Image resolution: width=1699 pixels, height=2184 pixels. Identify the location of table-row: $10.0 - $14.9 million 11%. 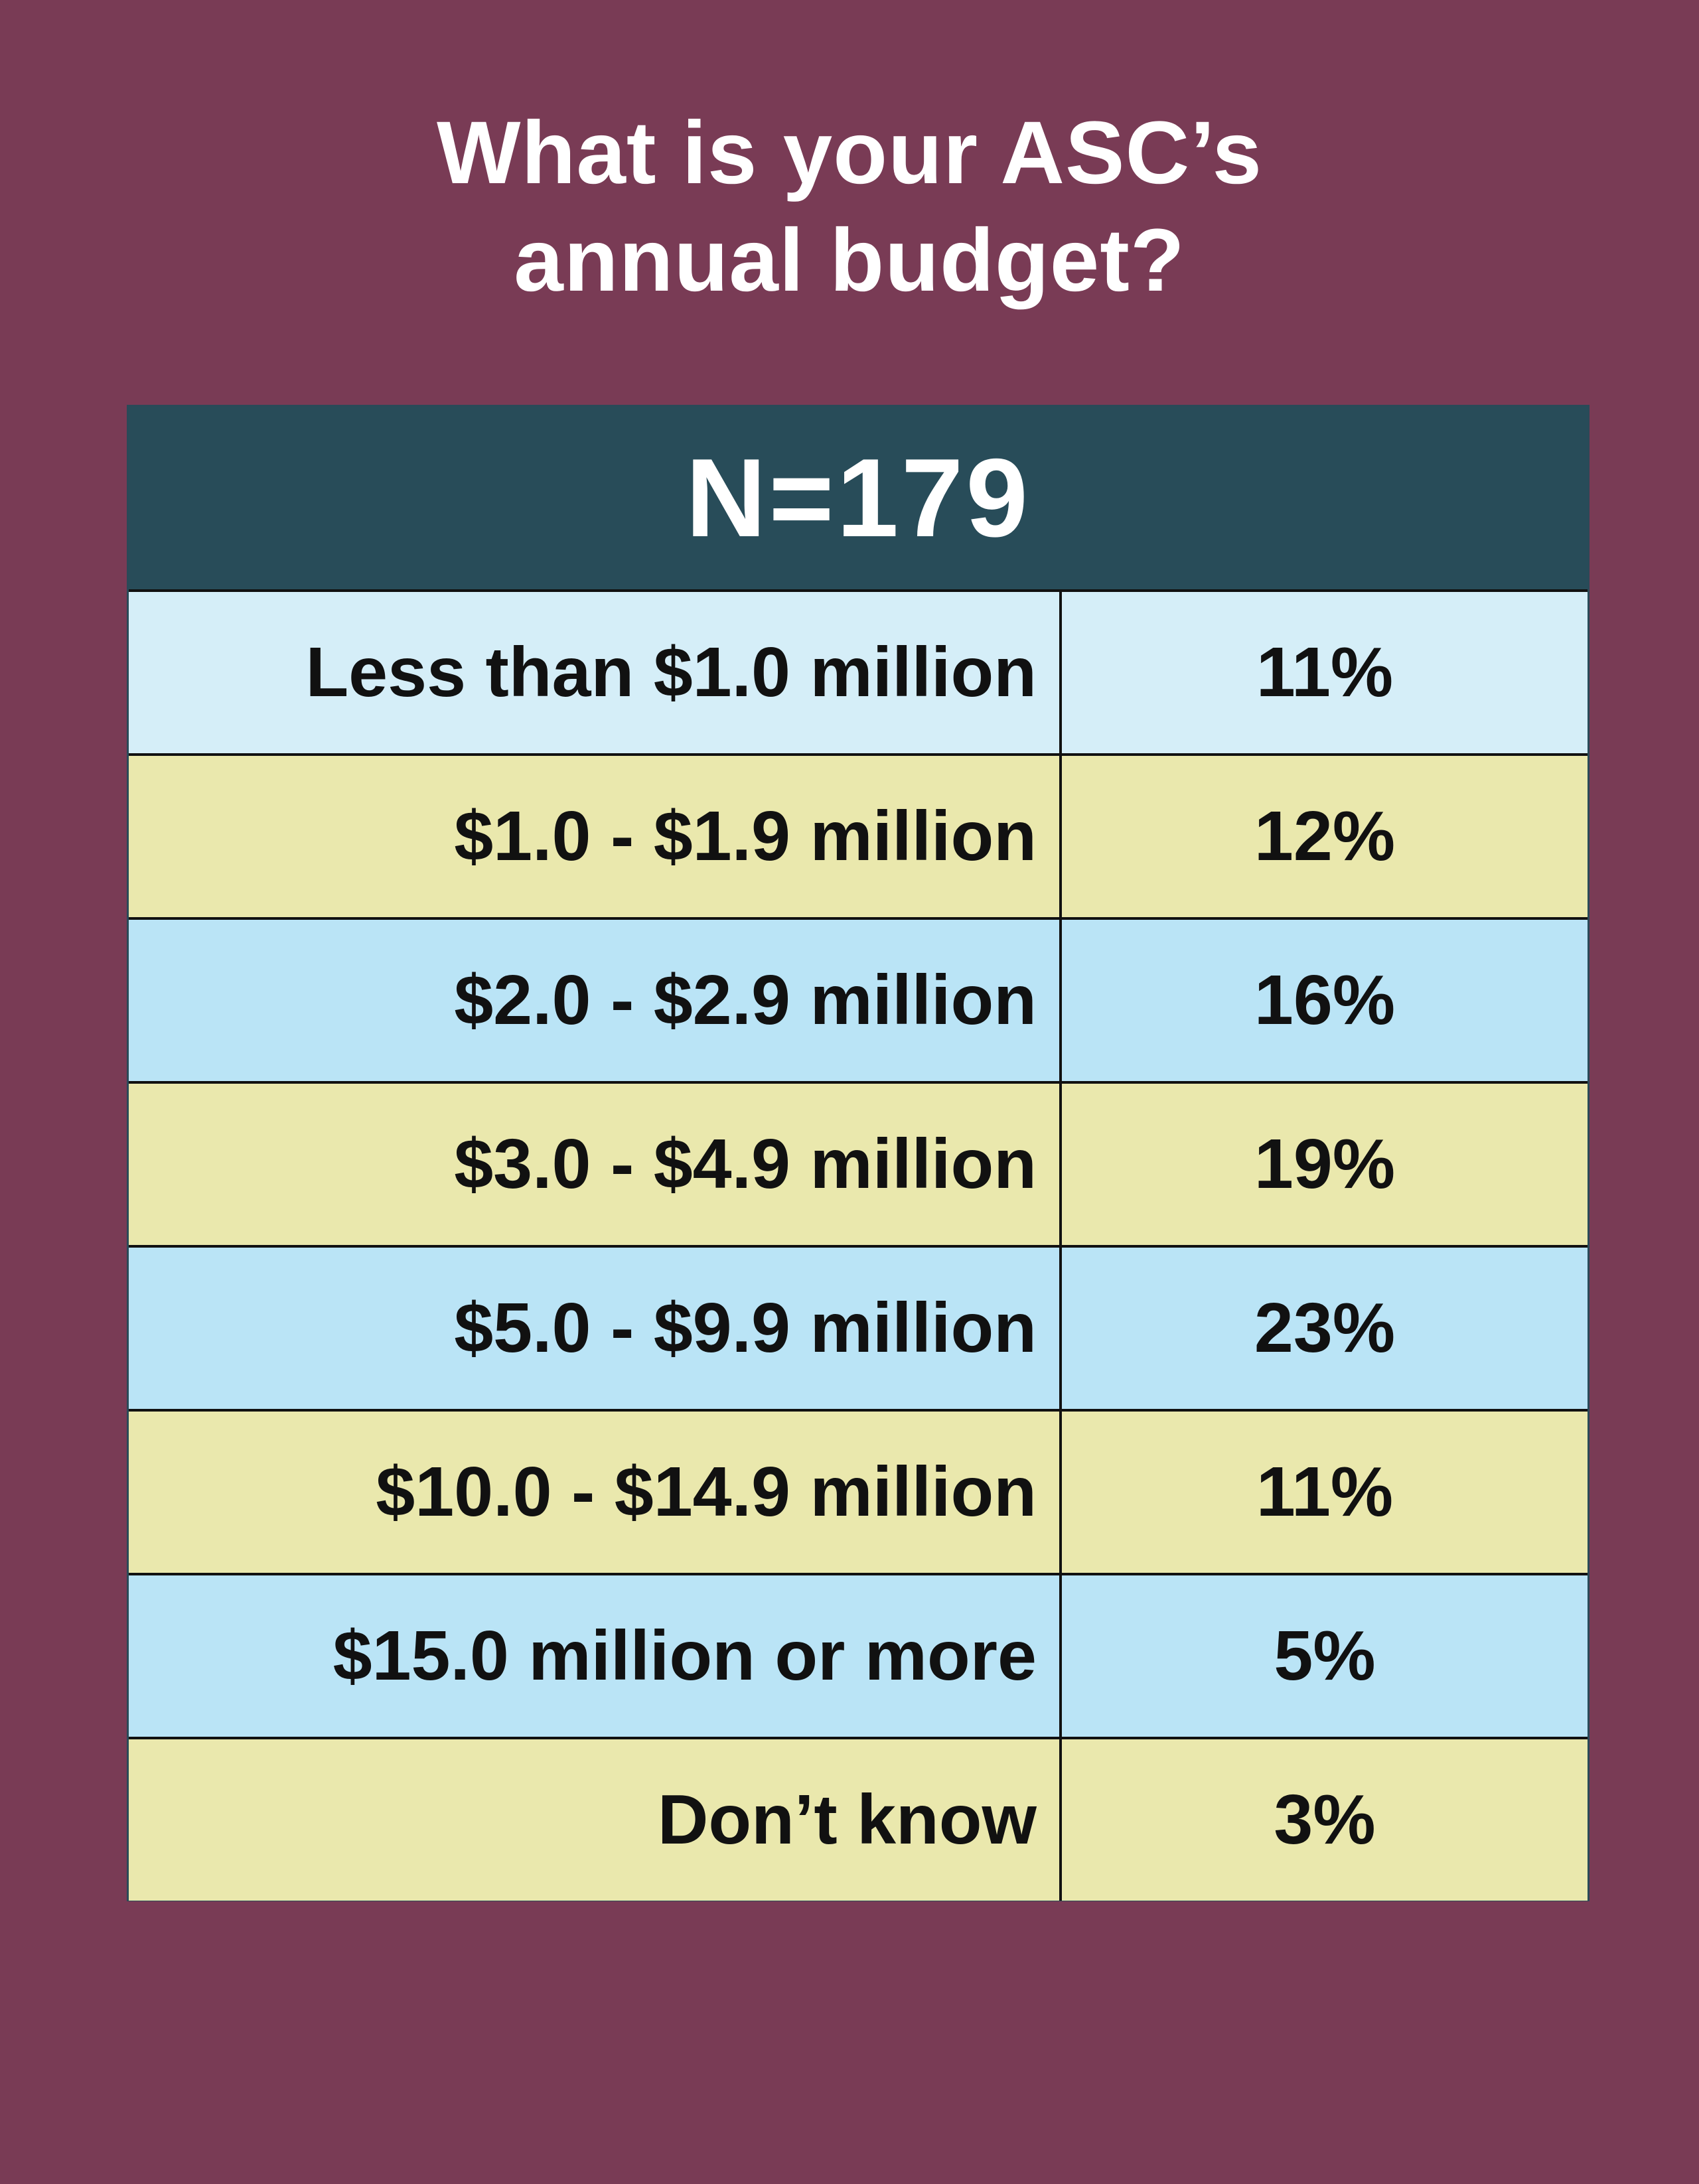
(858, 1493).